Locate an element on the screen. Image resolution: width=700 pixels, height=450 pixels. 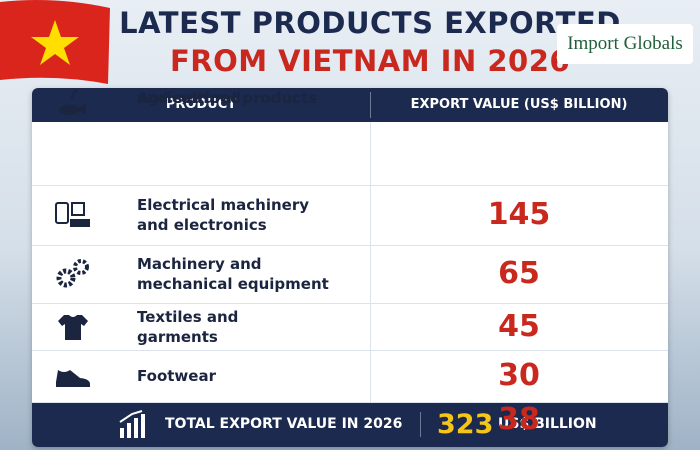
total-value: 323 is located at coordinates (465, 424).